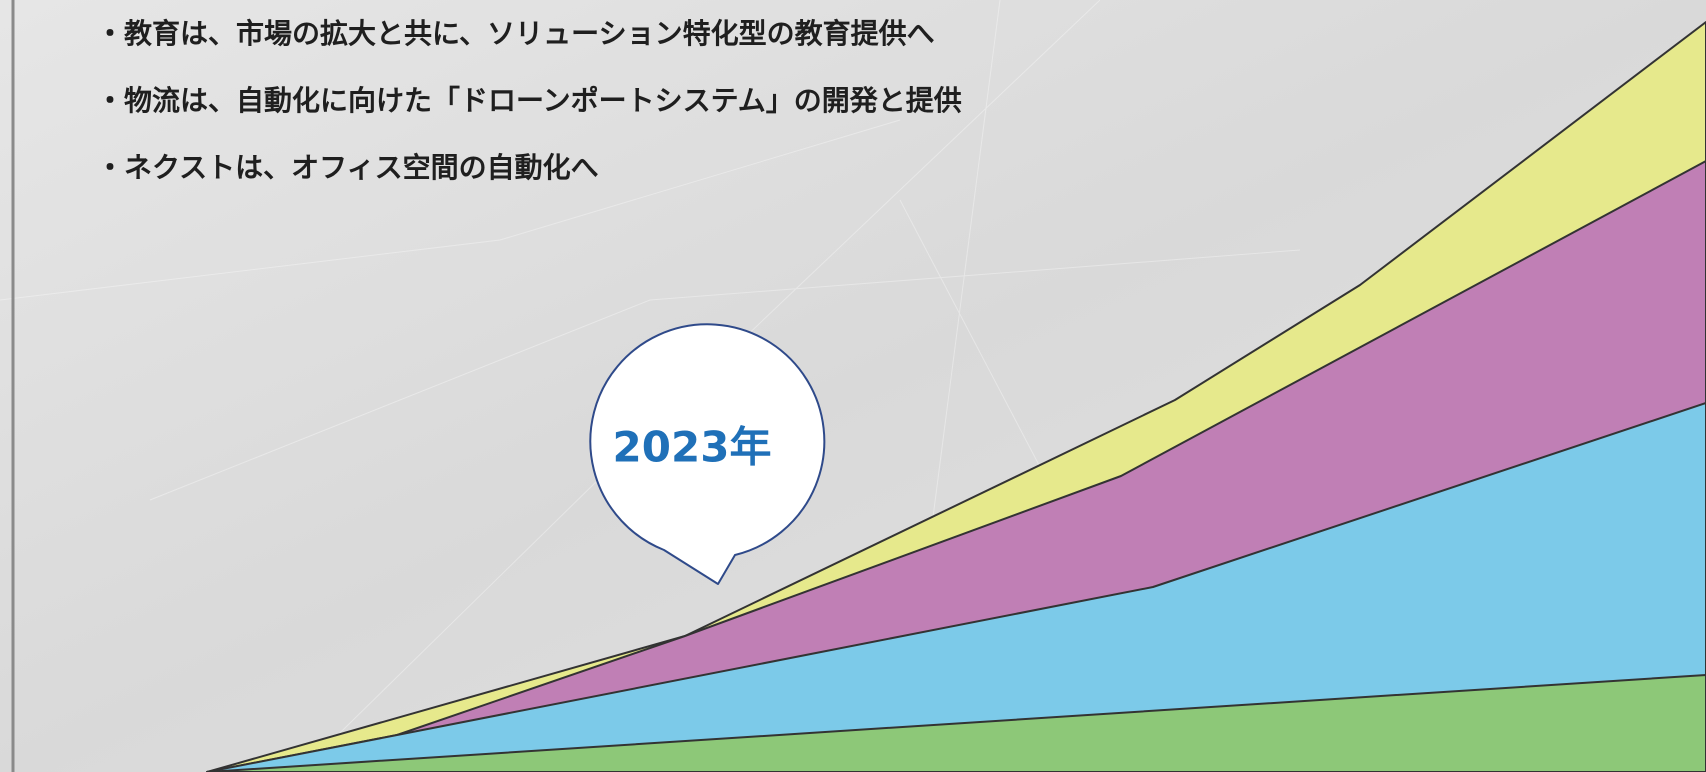  What do you see at coordinates (692, 447) in the screenshot?
I see `callout-label: 2023年` at bounding box center [692, 447].